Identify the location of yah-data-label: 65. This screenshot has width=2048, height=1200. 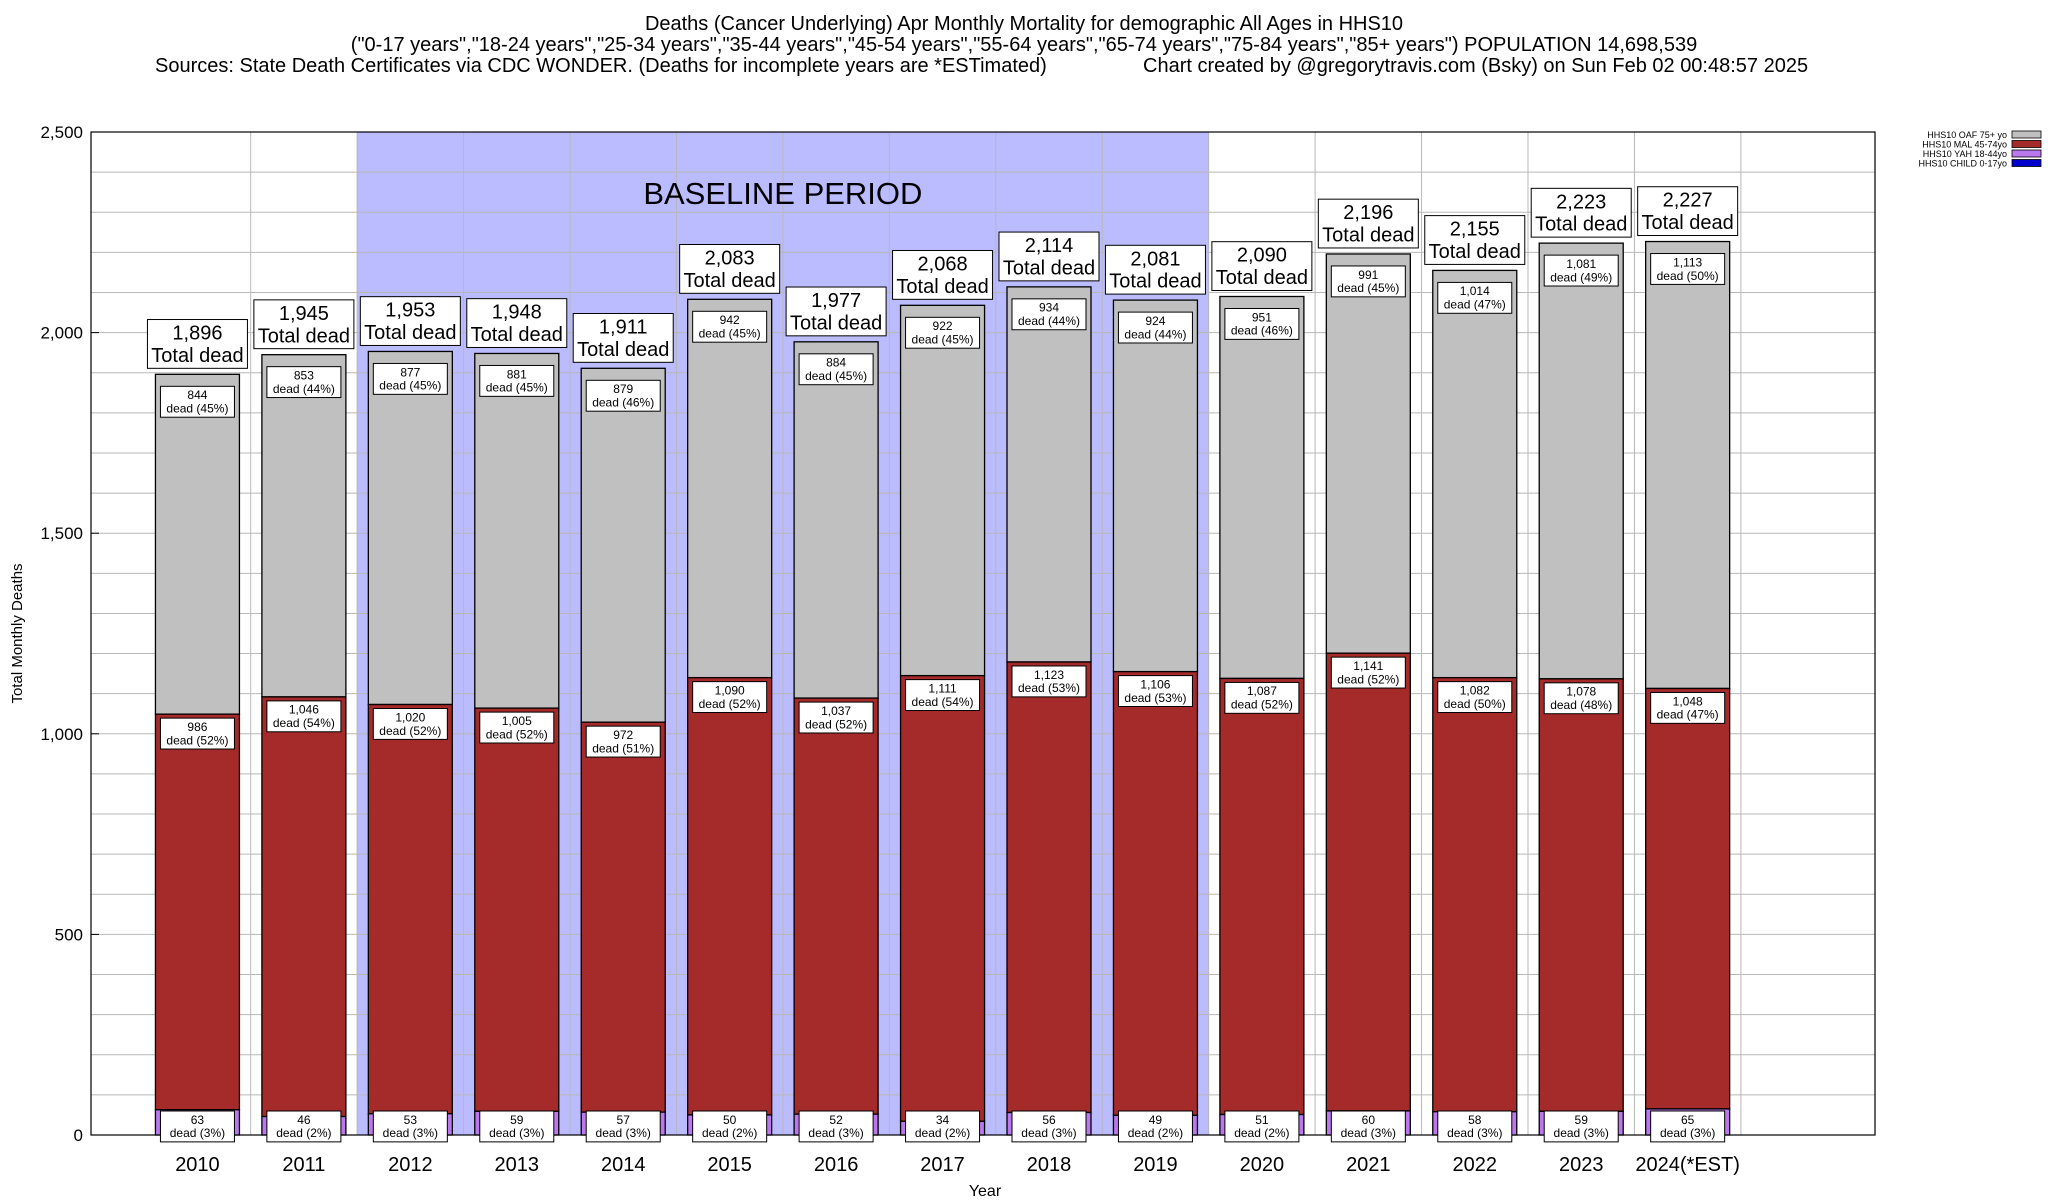
(1688, 1120).